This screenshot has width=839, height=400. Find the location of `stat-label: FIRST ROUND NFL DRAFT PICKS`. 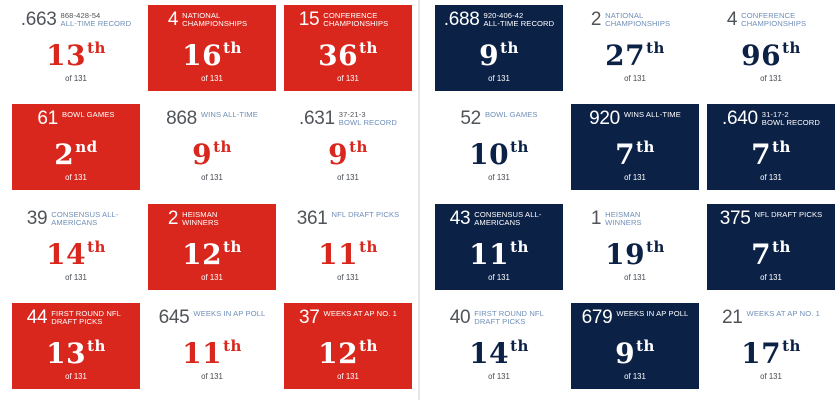

stat-label: FIRST ROUND NFL DRAFT PICKS is located at coordinates (511, 318).